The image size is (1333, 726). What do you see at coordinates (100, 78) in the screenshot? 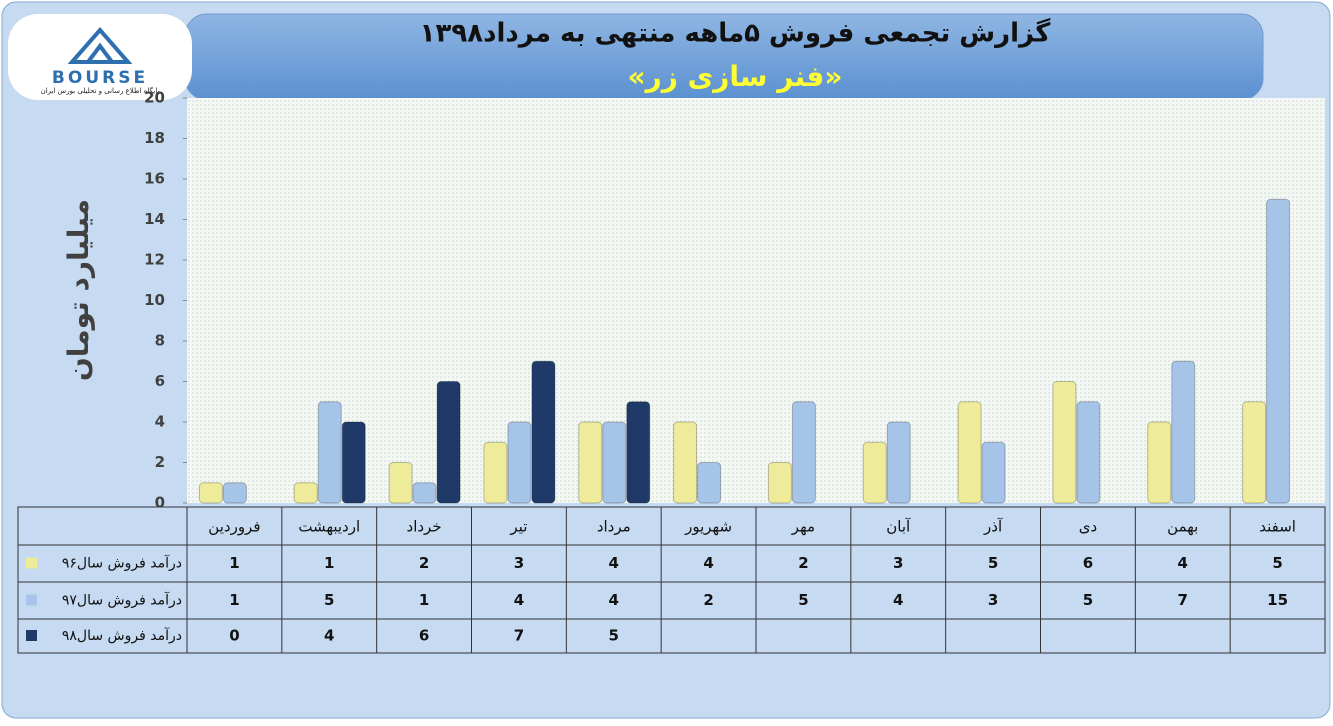
I see `logo-text: BOURSE` at bounding box center [100, 78].